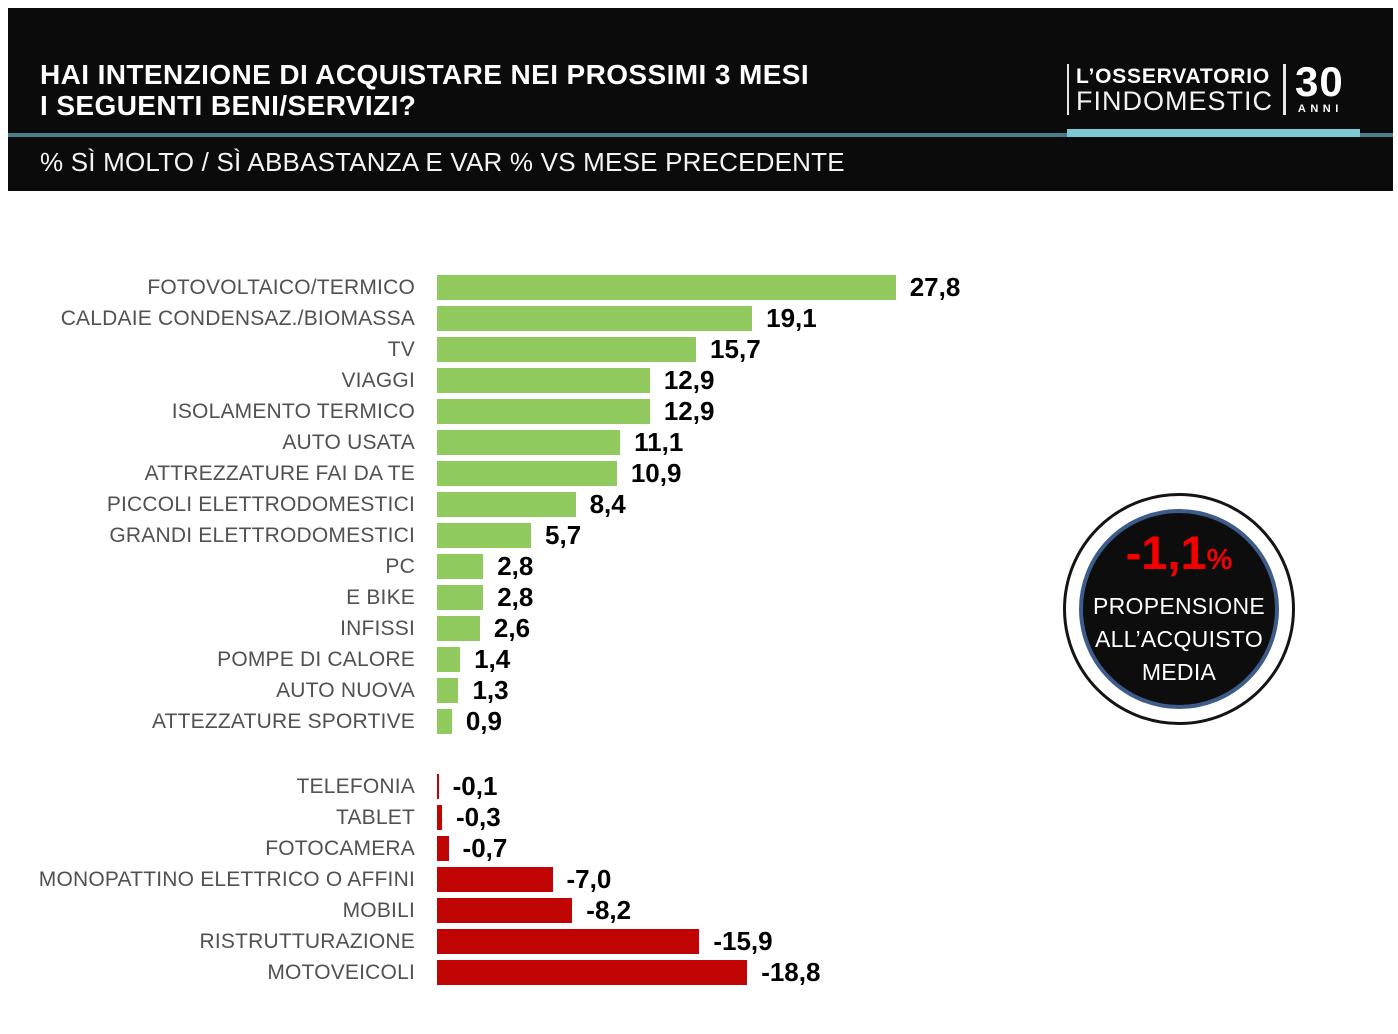 Image resolution: width=1398 pixels, height=1034 pixels. I want to click on category-label: VIAGGI, so click(378, 380).